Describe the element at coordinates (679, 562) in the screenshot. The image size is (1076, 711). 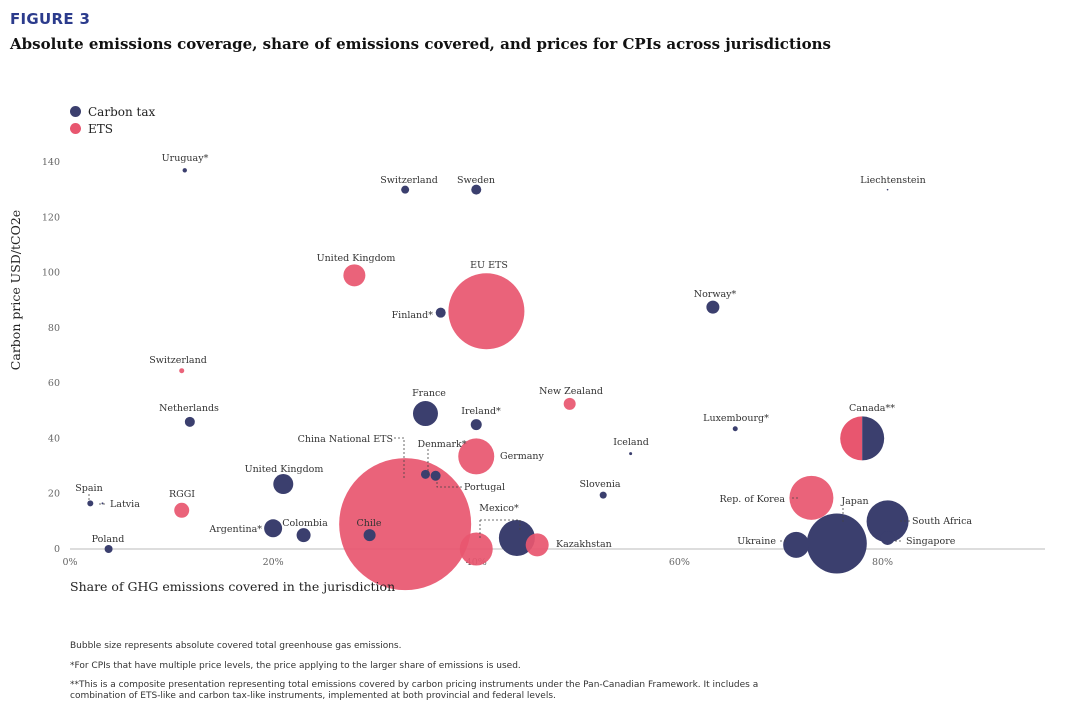
I see `x-tick-label: 60%` at that location.